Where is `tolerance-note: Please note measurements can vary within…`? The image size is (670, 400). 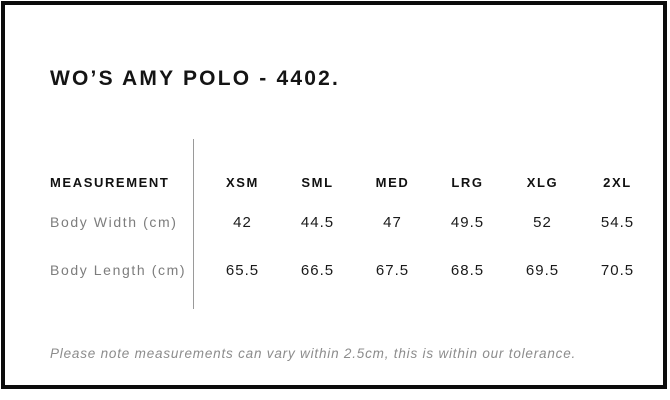 tolerance-note: Please note measurements can vary within… is located at coordinates (313, 353).